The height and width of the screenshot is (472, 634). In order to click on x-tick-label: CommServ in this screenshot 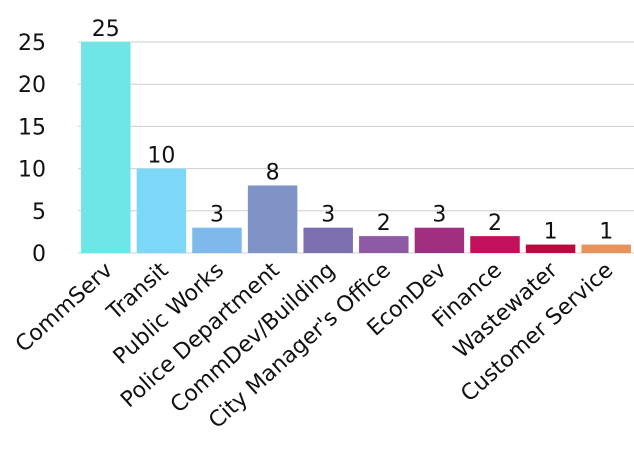, I will do `click(64, 308)`.